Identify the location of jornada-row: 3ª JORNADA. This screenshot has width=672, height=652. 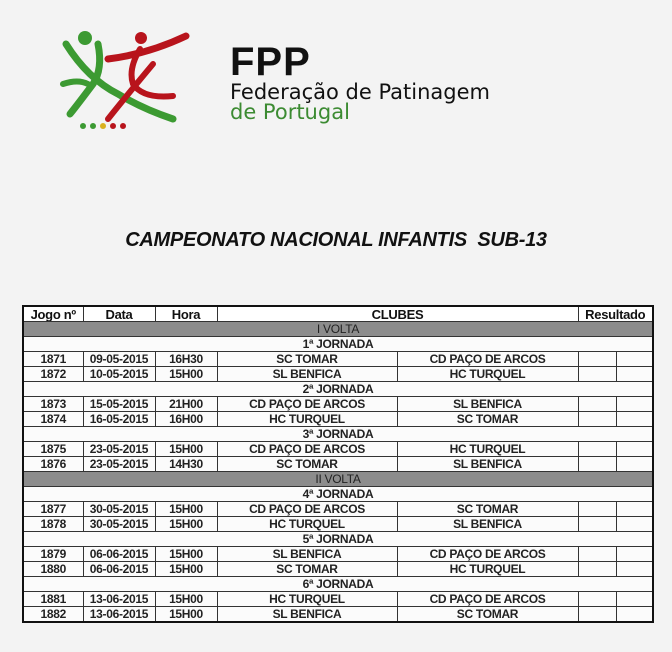
(338, 434).